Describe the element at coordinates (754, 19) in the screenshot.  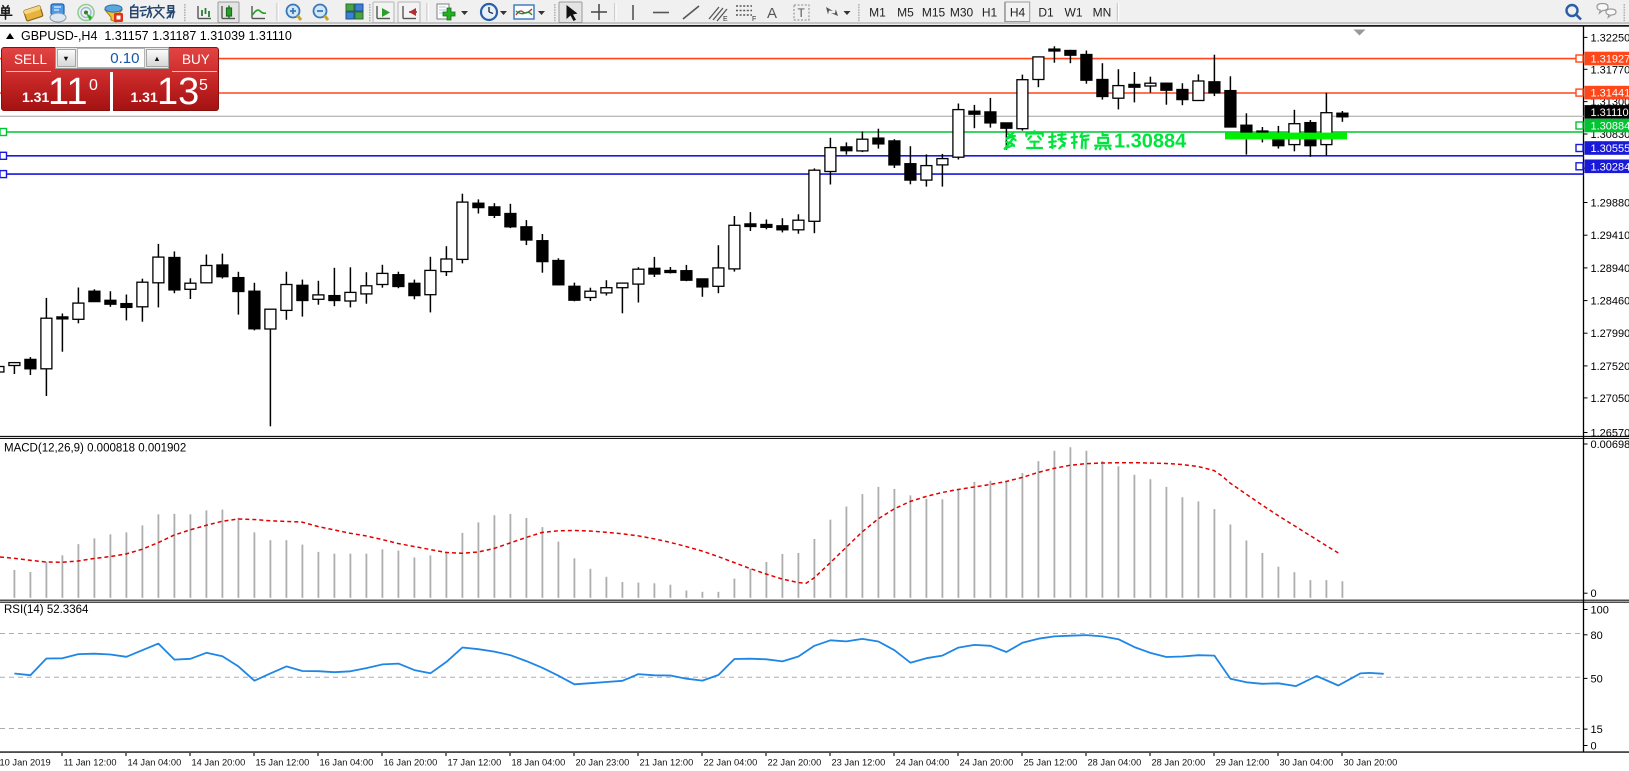
I see `svg-text: F` at that location.